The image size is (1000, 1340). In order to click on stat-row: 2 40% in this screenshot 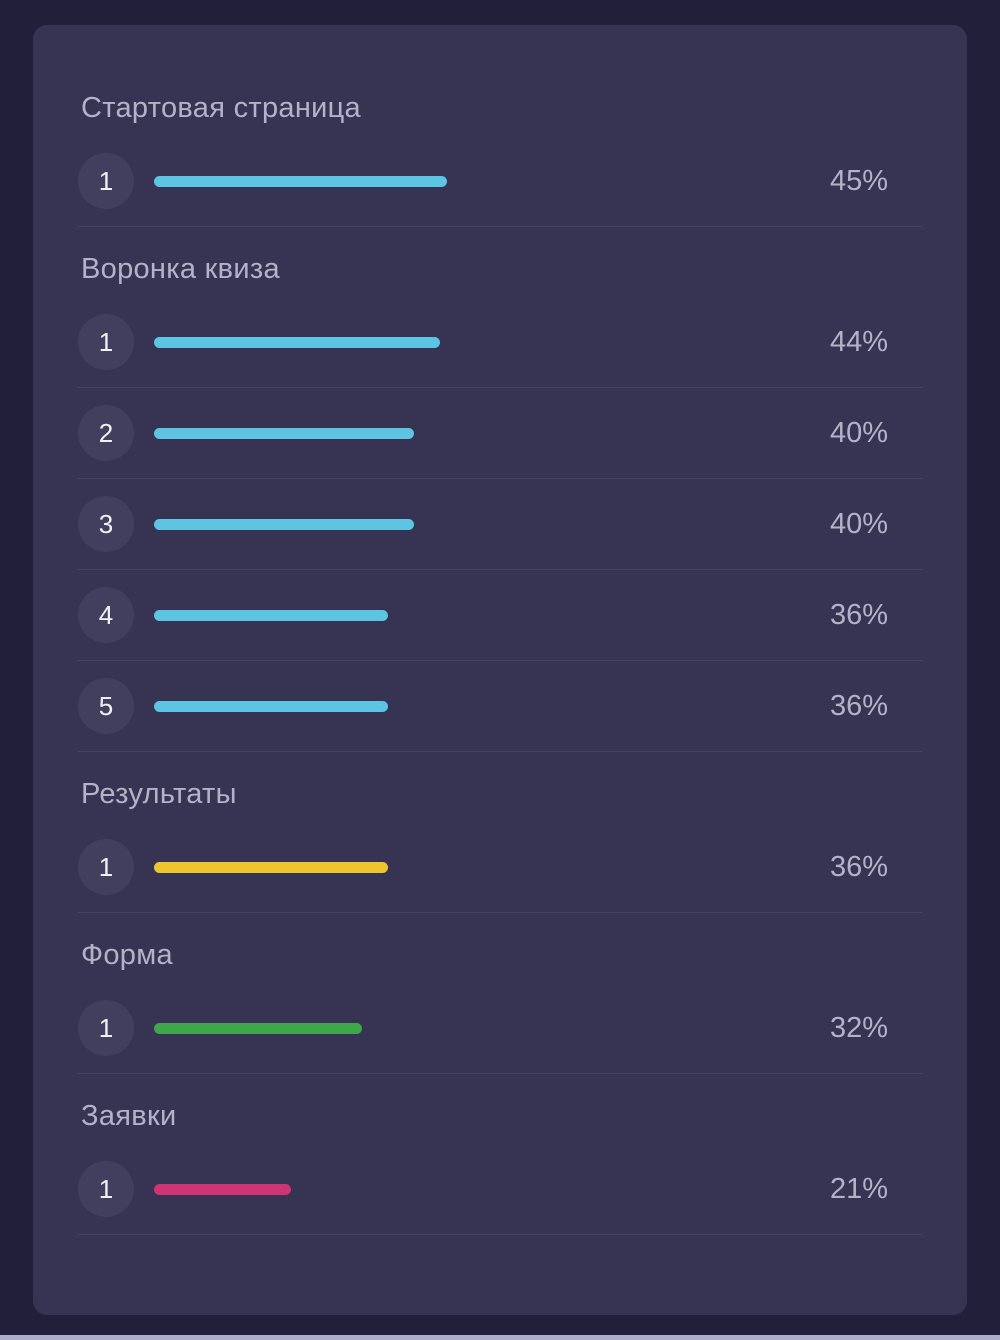, I will do `click(500, 433)`.